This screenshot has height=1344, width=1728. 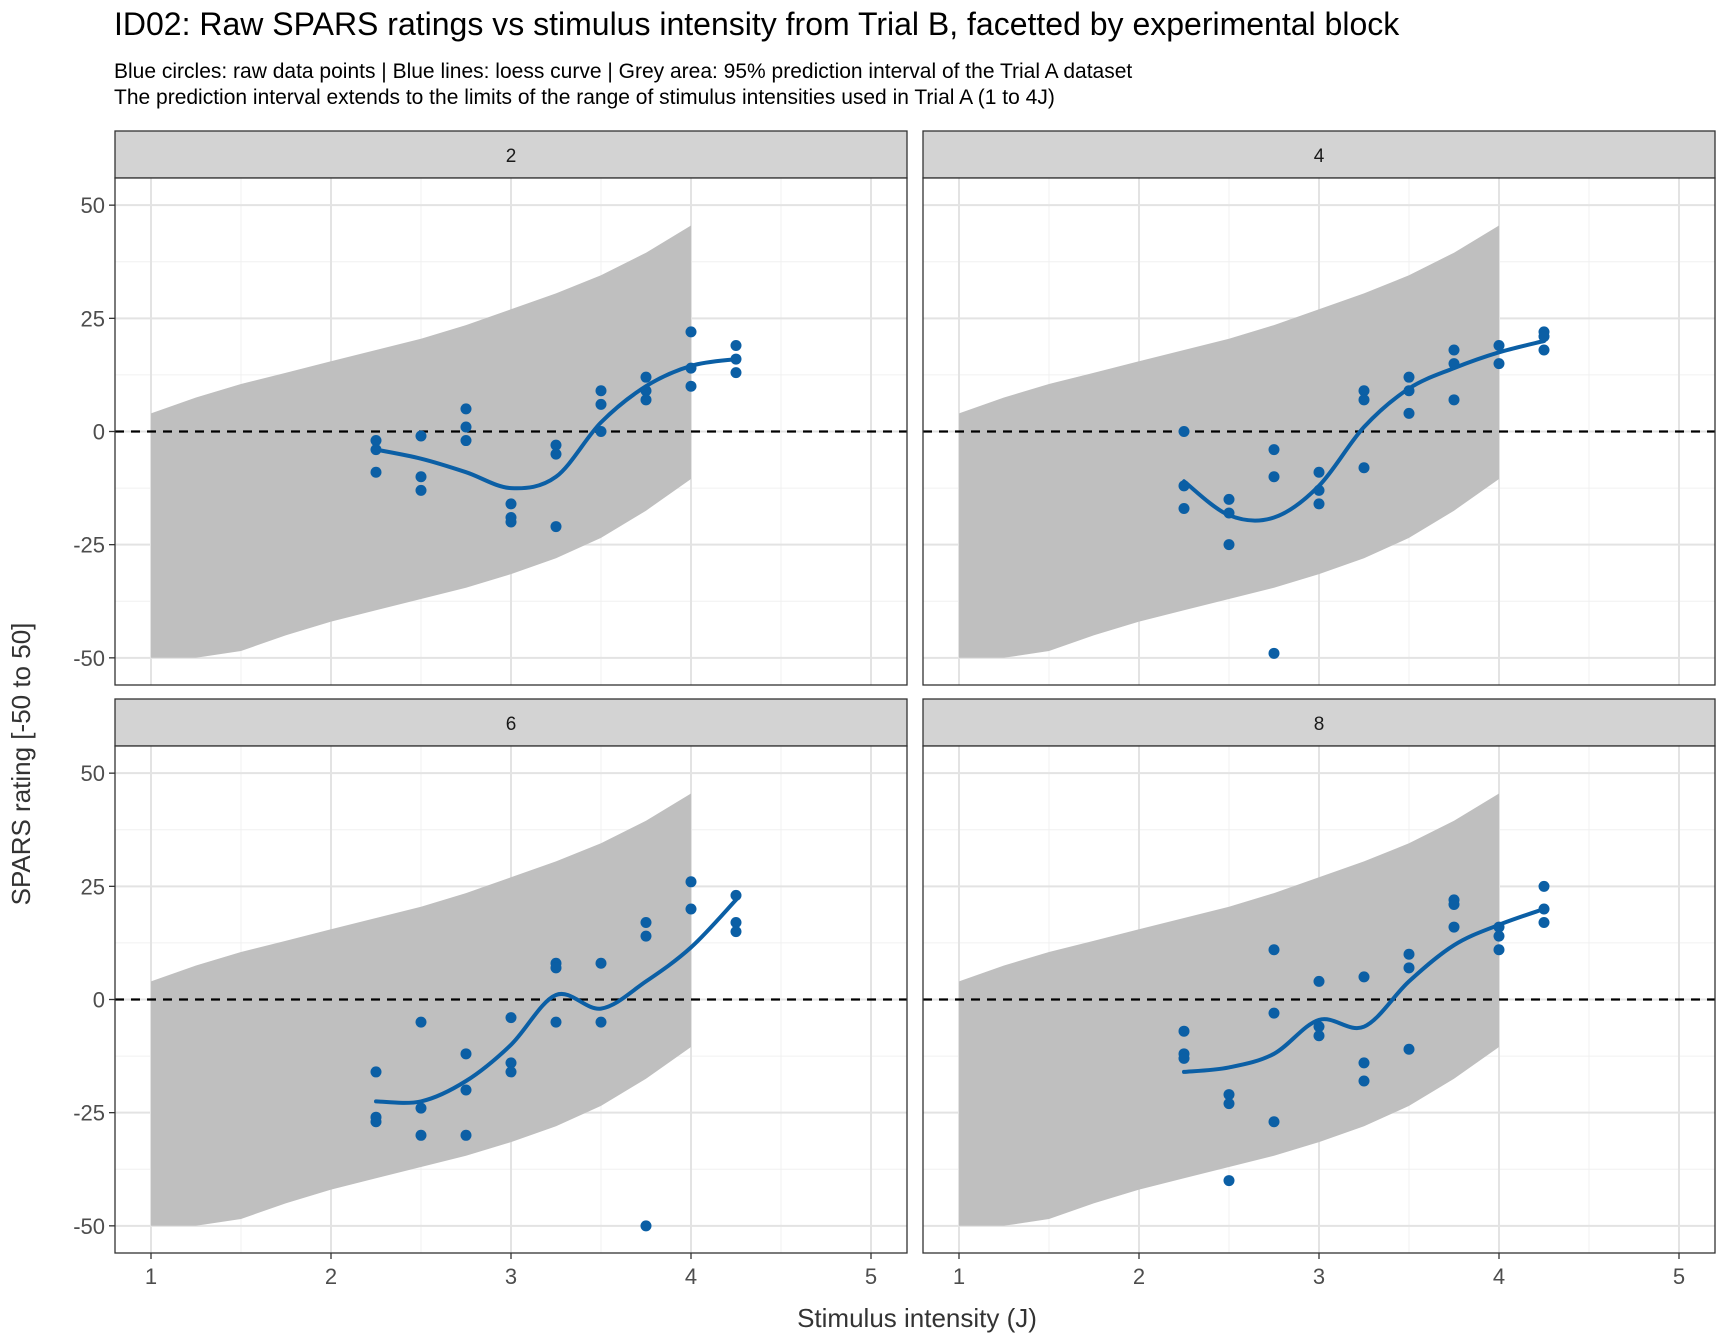 I want to click on facet-strip-label: 8, so click(x=1319, y=724).